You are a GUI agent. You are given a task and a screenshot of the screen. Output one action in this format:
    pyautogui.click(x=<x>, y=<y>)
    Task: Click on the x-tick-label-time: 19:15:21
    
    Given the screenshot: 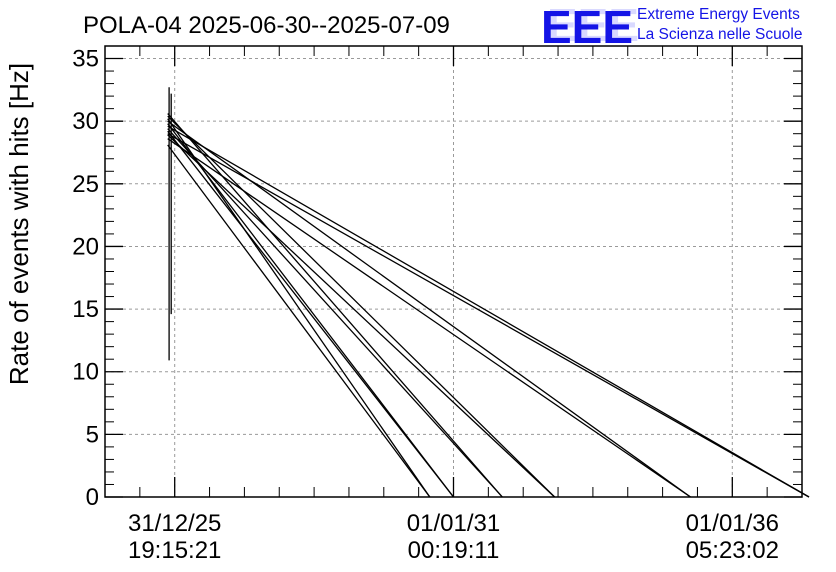 What is the action you would take?
    pyautogui.click(x=174, y=550)
    